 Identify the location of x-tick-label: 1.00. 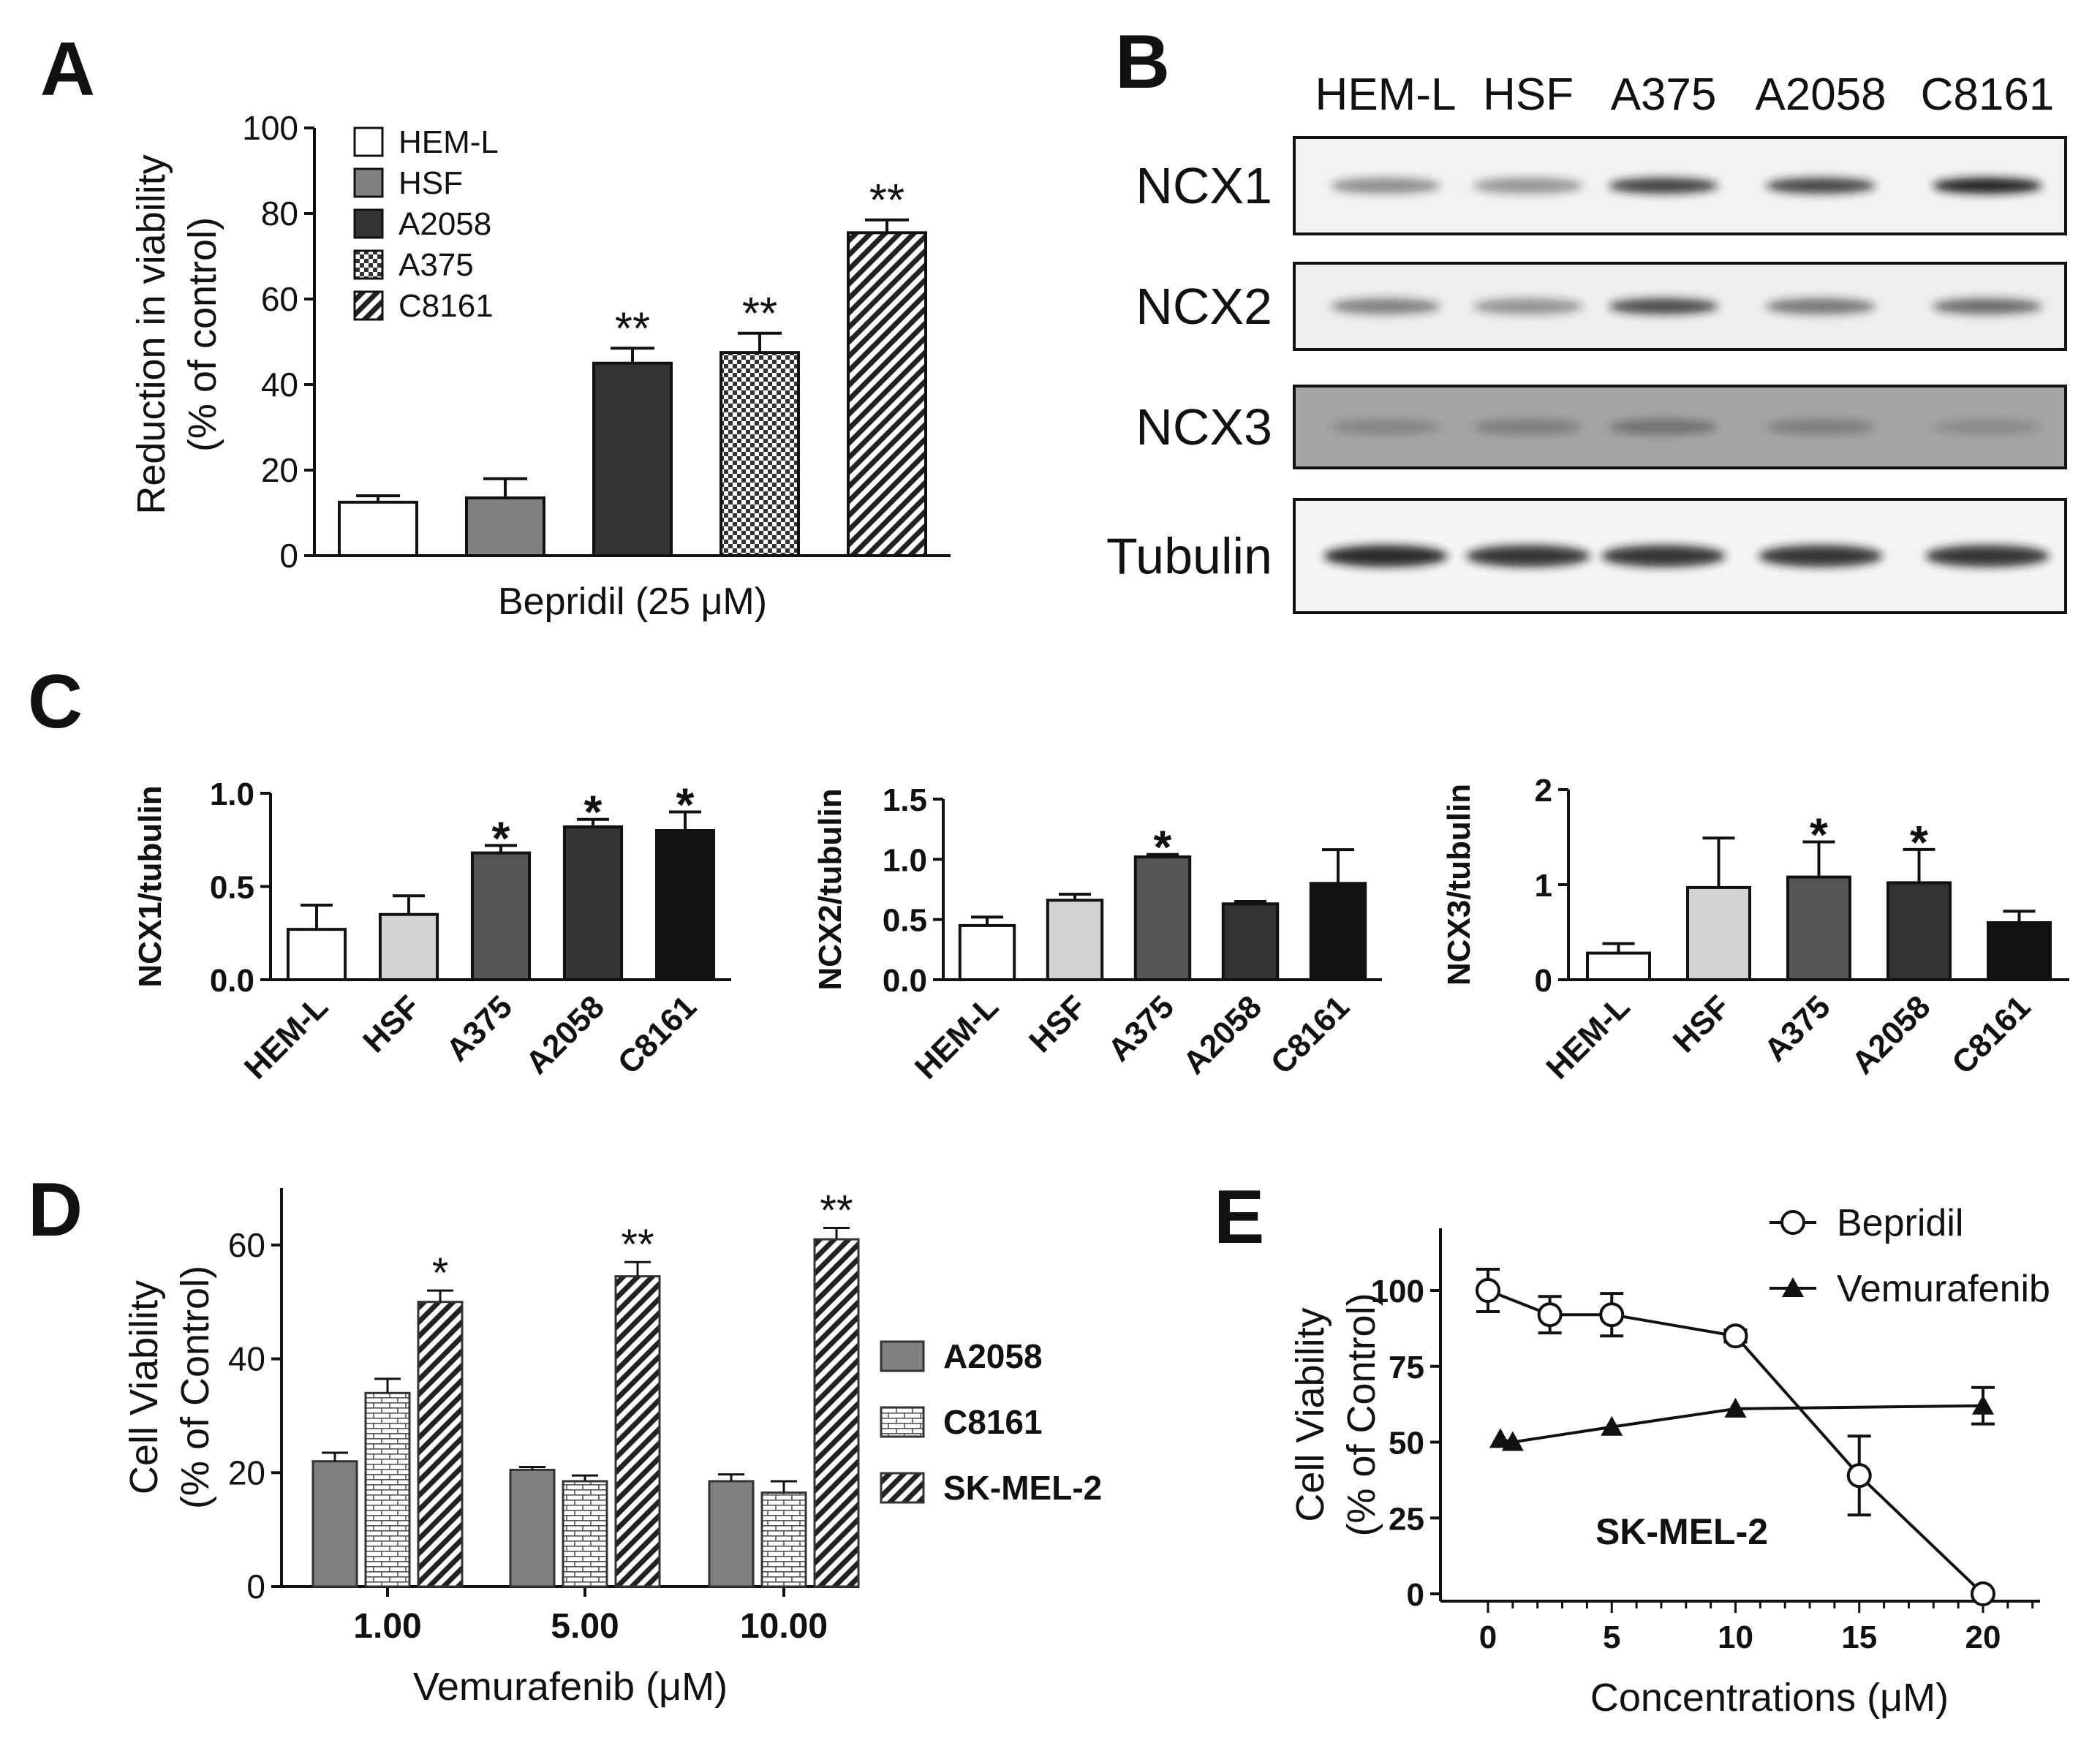
(387, 1626).